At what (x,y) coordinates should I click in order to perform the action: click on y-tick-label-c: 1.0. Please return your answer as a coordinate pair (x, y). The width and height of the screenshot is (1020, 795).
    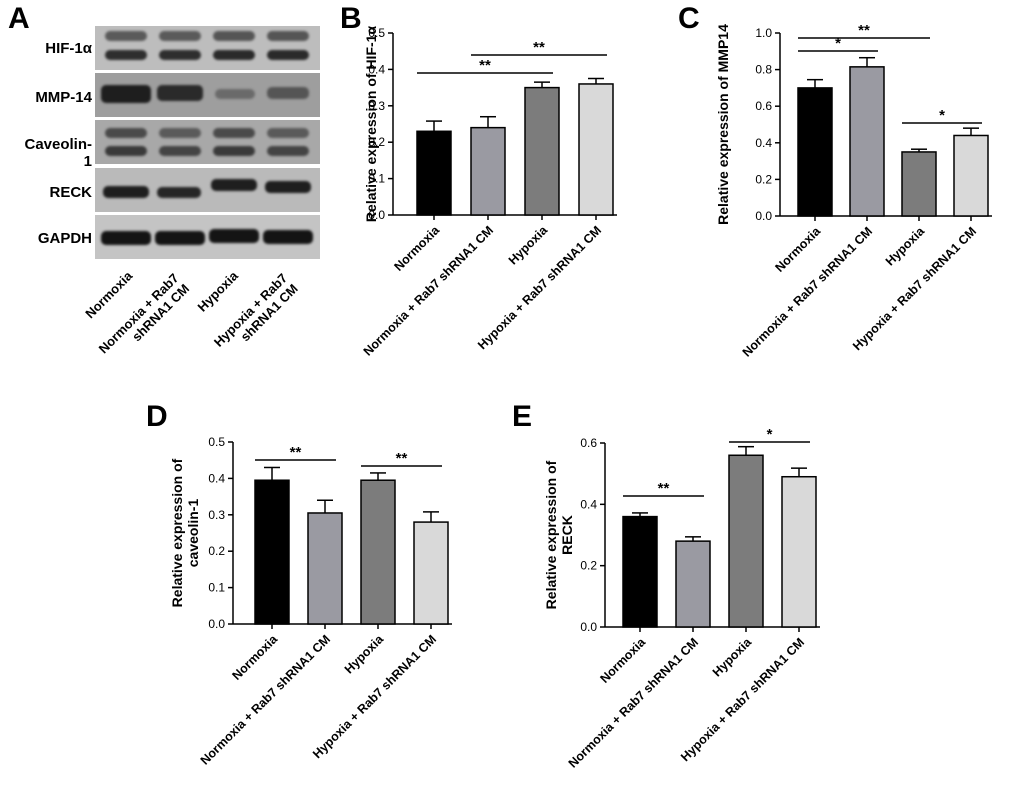
    Looking at the image, I should click on (763, 33).